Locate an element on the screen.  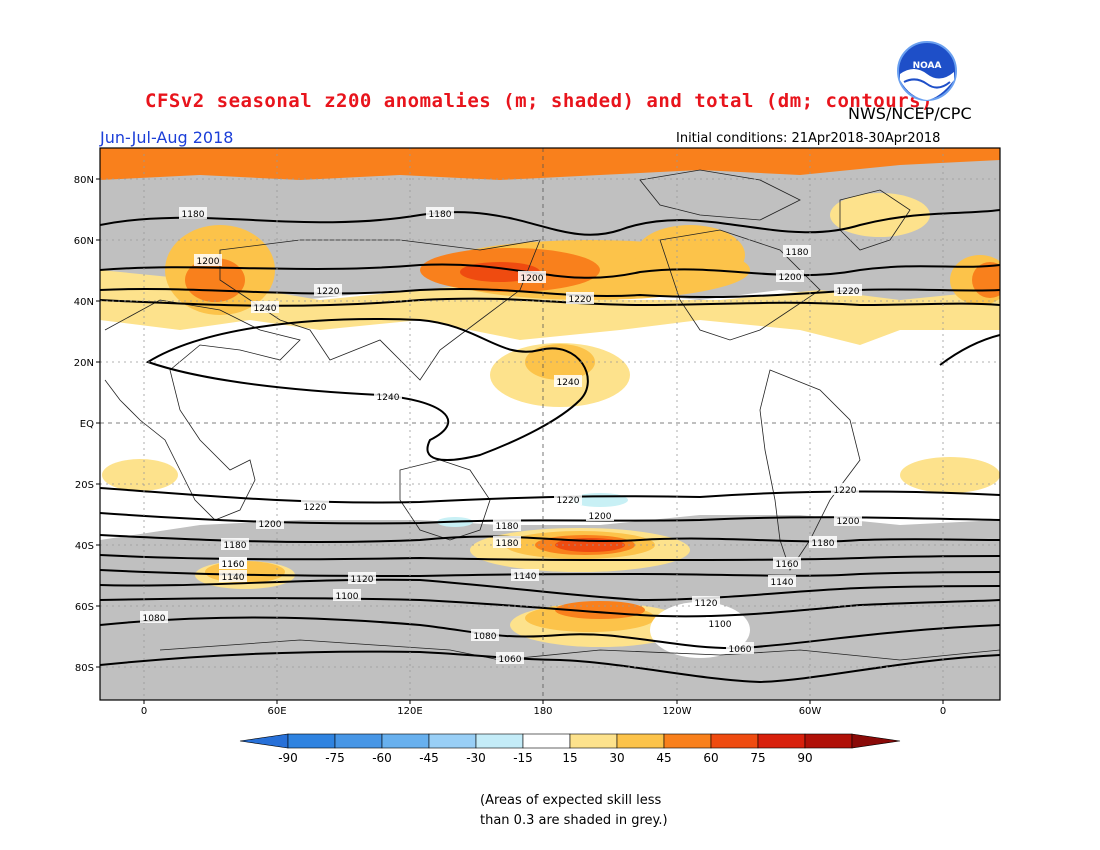
latitude-labels: 80N 60N 40N 20N EQ 20S 40S 60S 80S is located at coordinates (87, 424).